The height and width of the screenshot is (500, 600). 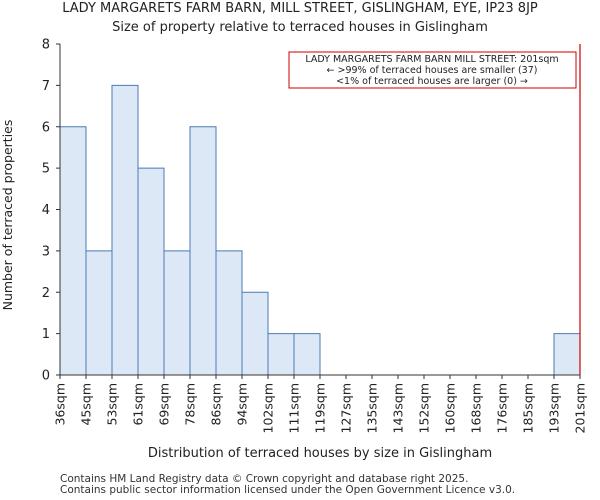 What do you see at coordinates (46, 86) in the screenshot?
I see `y-tick-label: 7` at bounding box center [46, 86].